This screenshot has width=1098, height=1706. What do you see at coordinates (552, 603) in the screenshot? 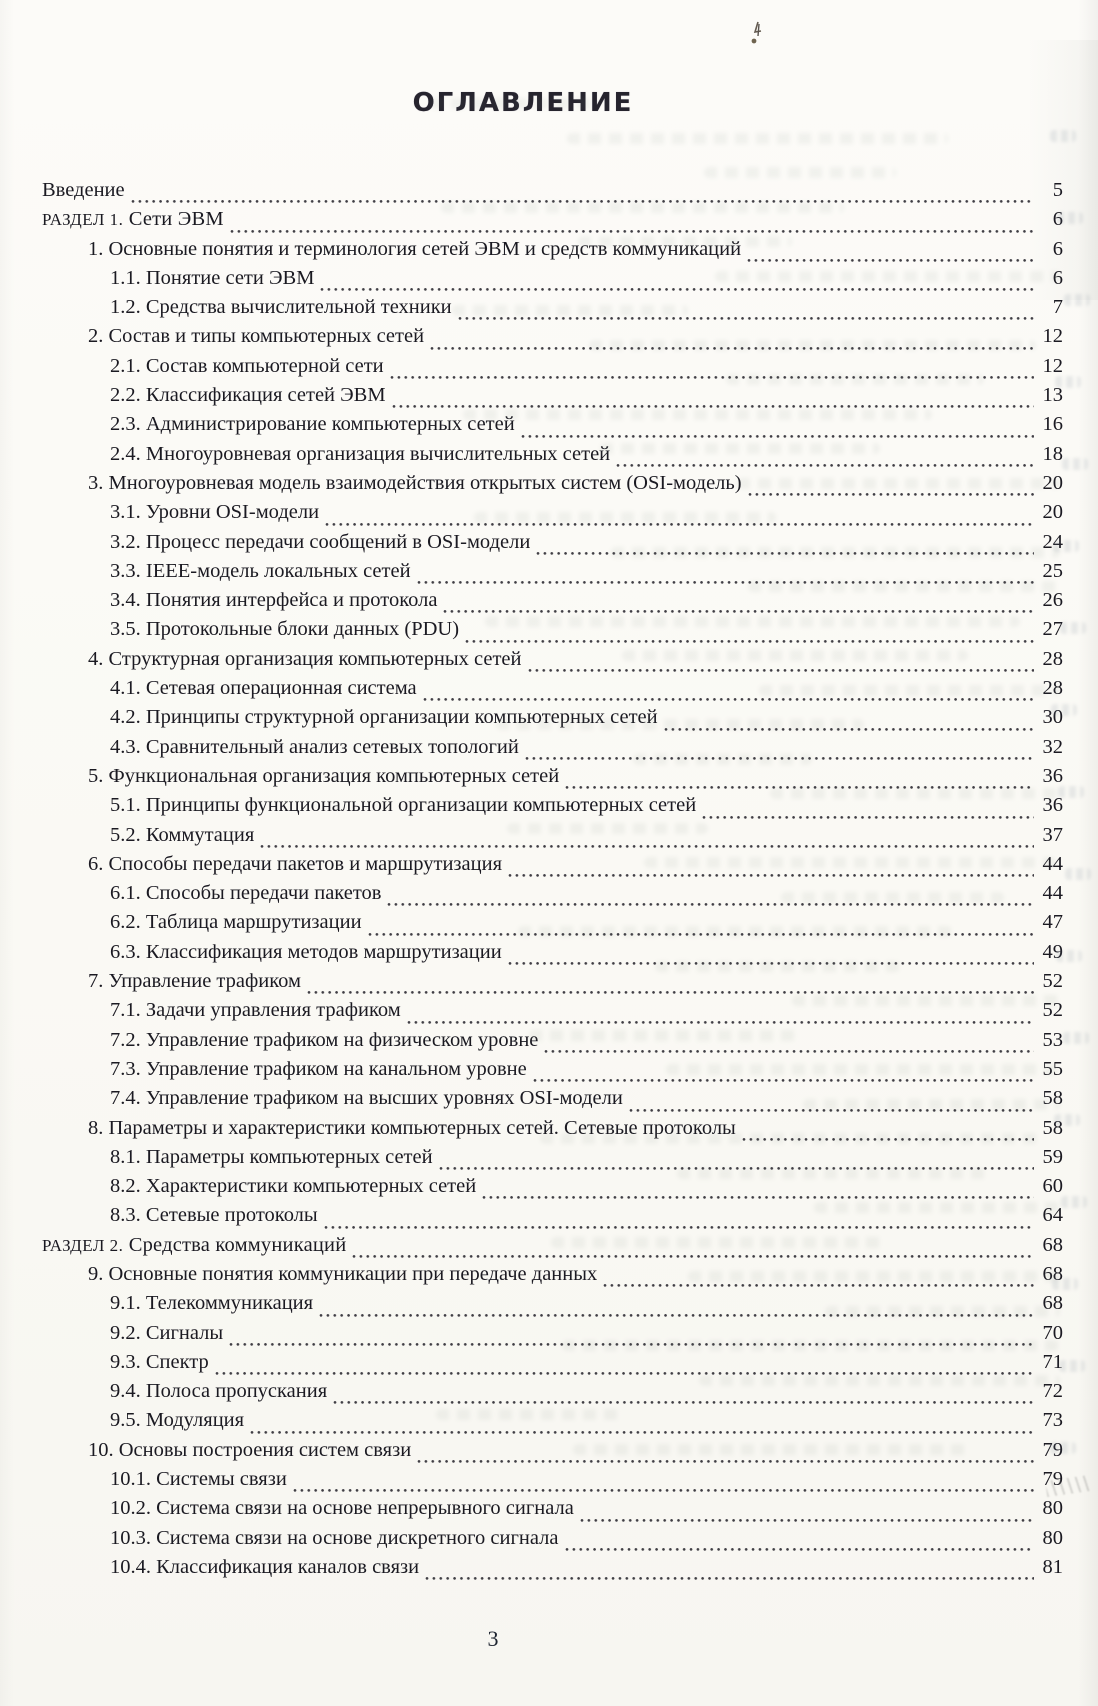
I see `toc-entry: 3.4. Понятия интерфейса и протокола 26` at bounding box center [552, 603].